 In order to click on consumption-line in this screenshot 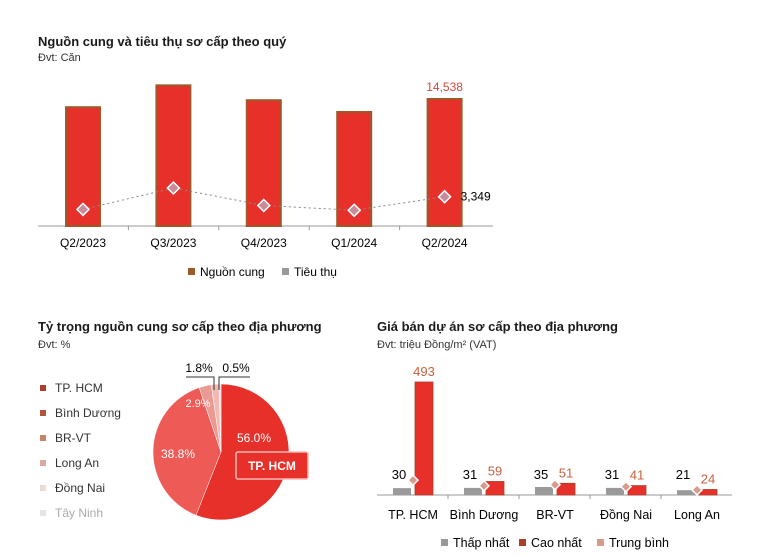, I will do `click(263, 199)`.